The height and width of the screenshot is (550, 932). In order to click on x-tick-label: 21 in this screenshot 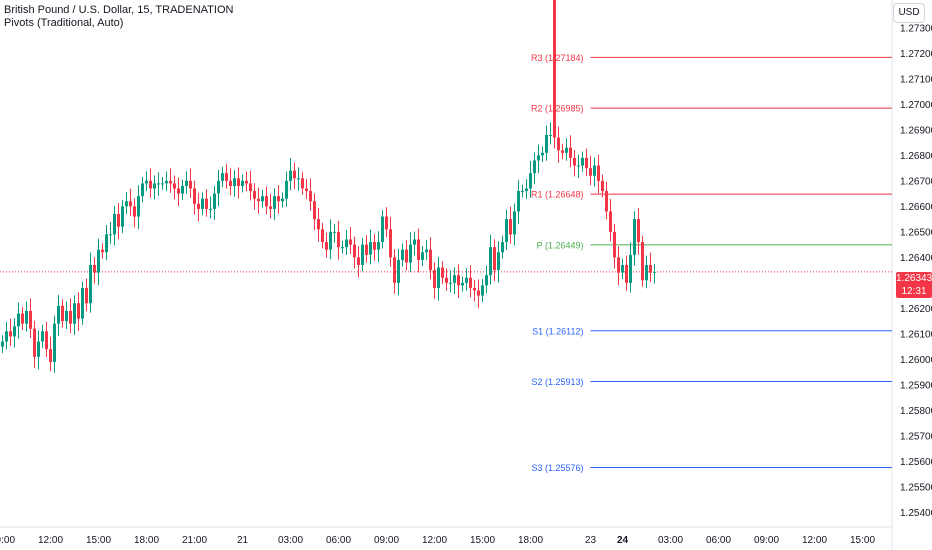, I will do `click(243, 540)`.